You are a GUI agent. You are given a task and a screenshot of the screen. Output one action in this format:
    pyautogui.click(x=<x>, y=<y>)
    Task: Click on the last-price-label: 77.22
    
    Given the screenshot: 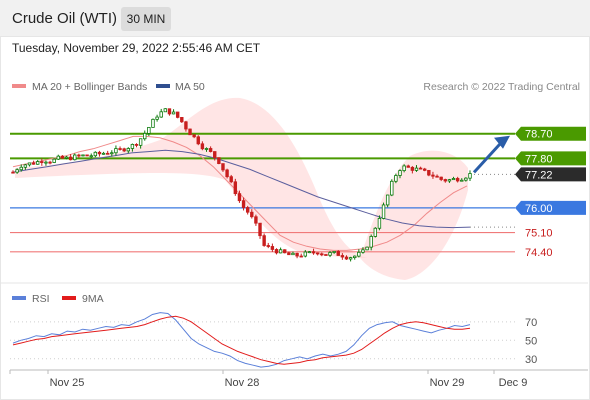 What is the action you would take?
    pyautogui.click(x=539, y=175)
    